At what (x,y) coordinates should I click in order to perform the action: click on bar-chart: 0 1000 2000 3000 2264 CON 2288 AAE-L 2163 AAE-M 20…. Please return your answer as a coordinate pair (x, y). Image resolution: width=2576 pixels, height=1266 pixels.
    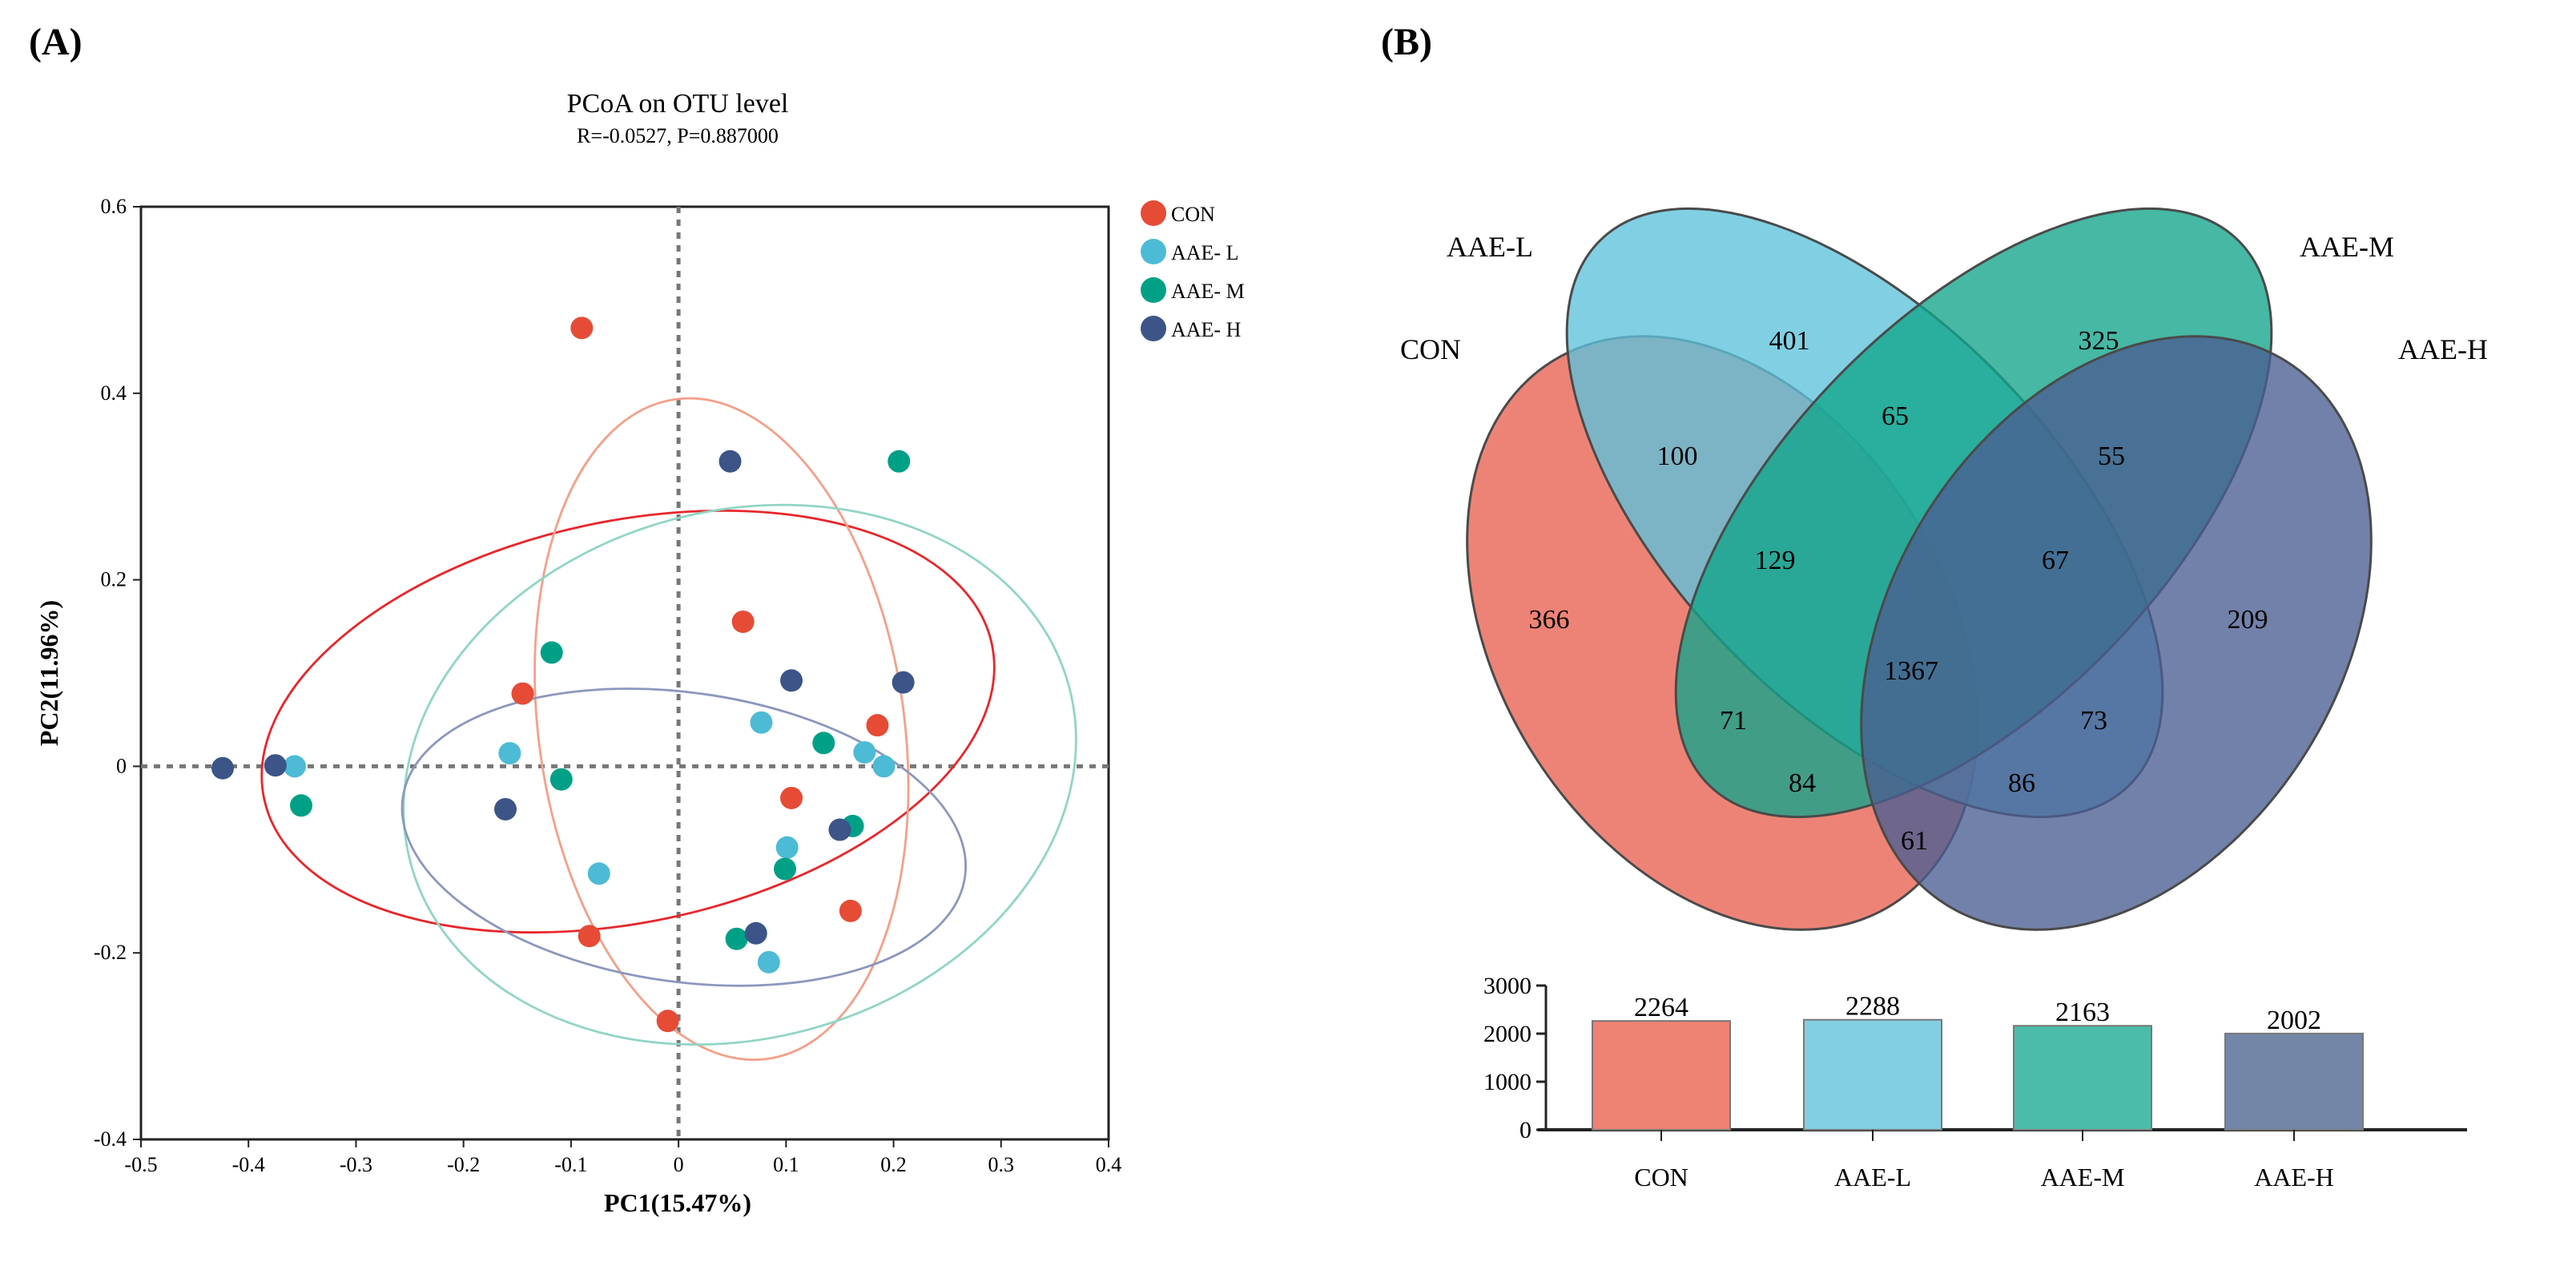
    Looking at the image, I should click on (1975, 1082).